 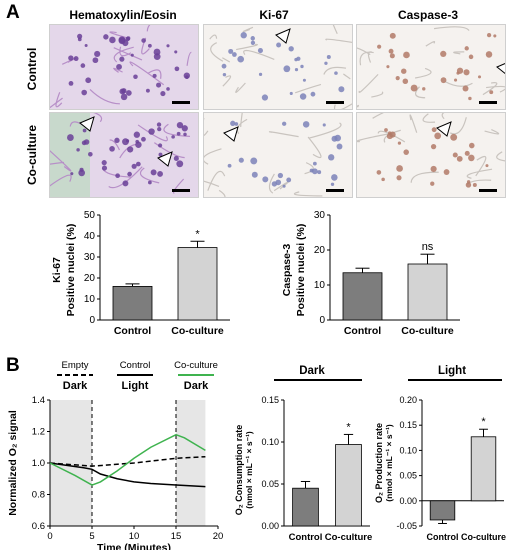 What do you see at coordinates (165, 159) in the screenshot?
I see `arrowhead-marker` at bounding box center [165, 159].